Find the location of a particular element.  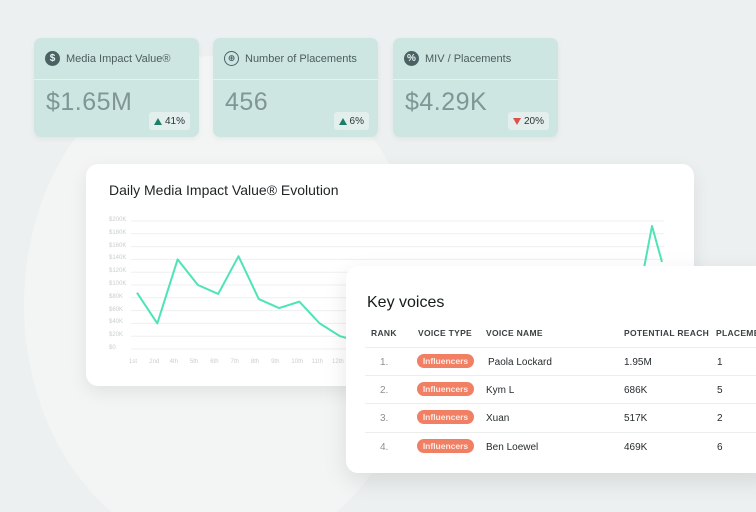

y-axis-tick: $140K is located at coordinates (118, 258).